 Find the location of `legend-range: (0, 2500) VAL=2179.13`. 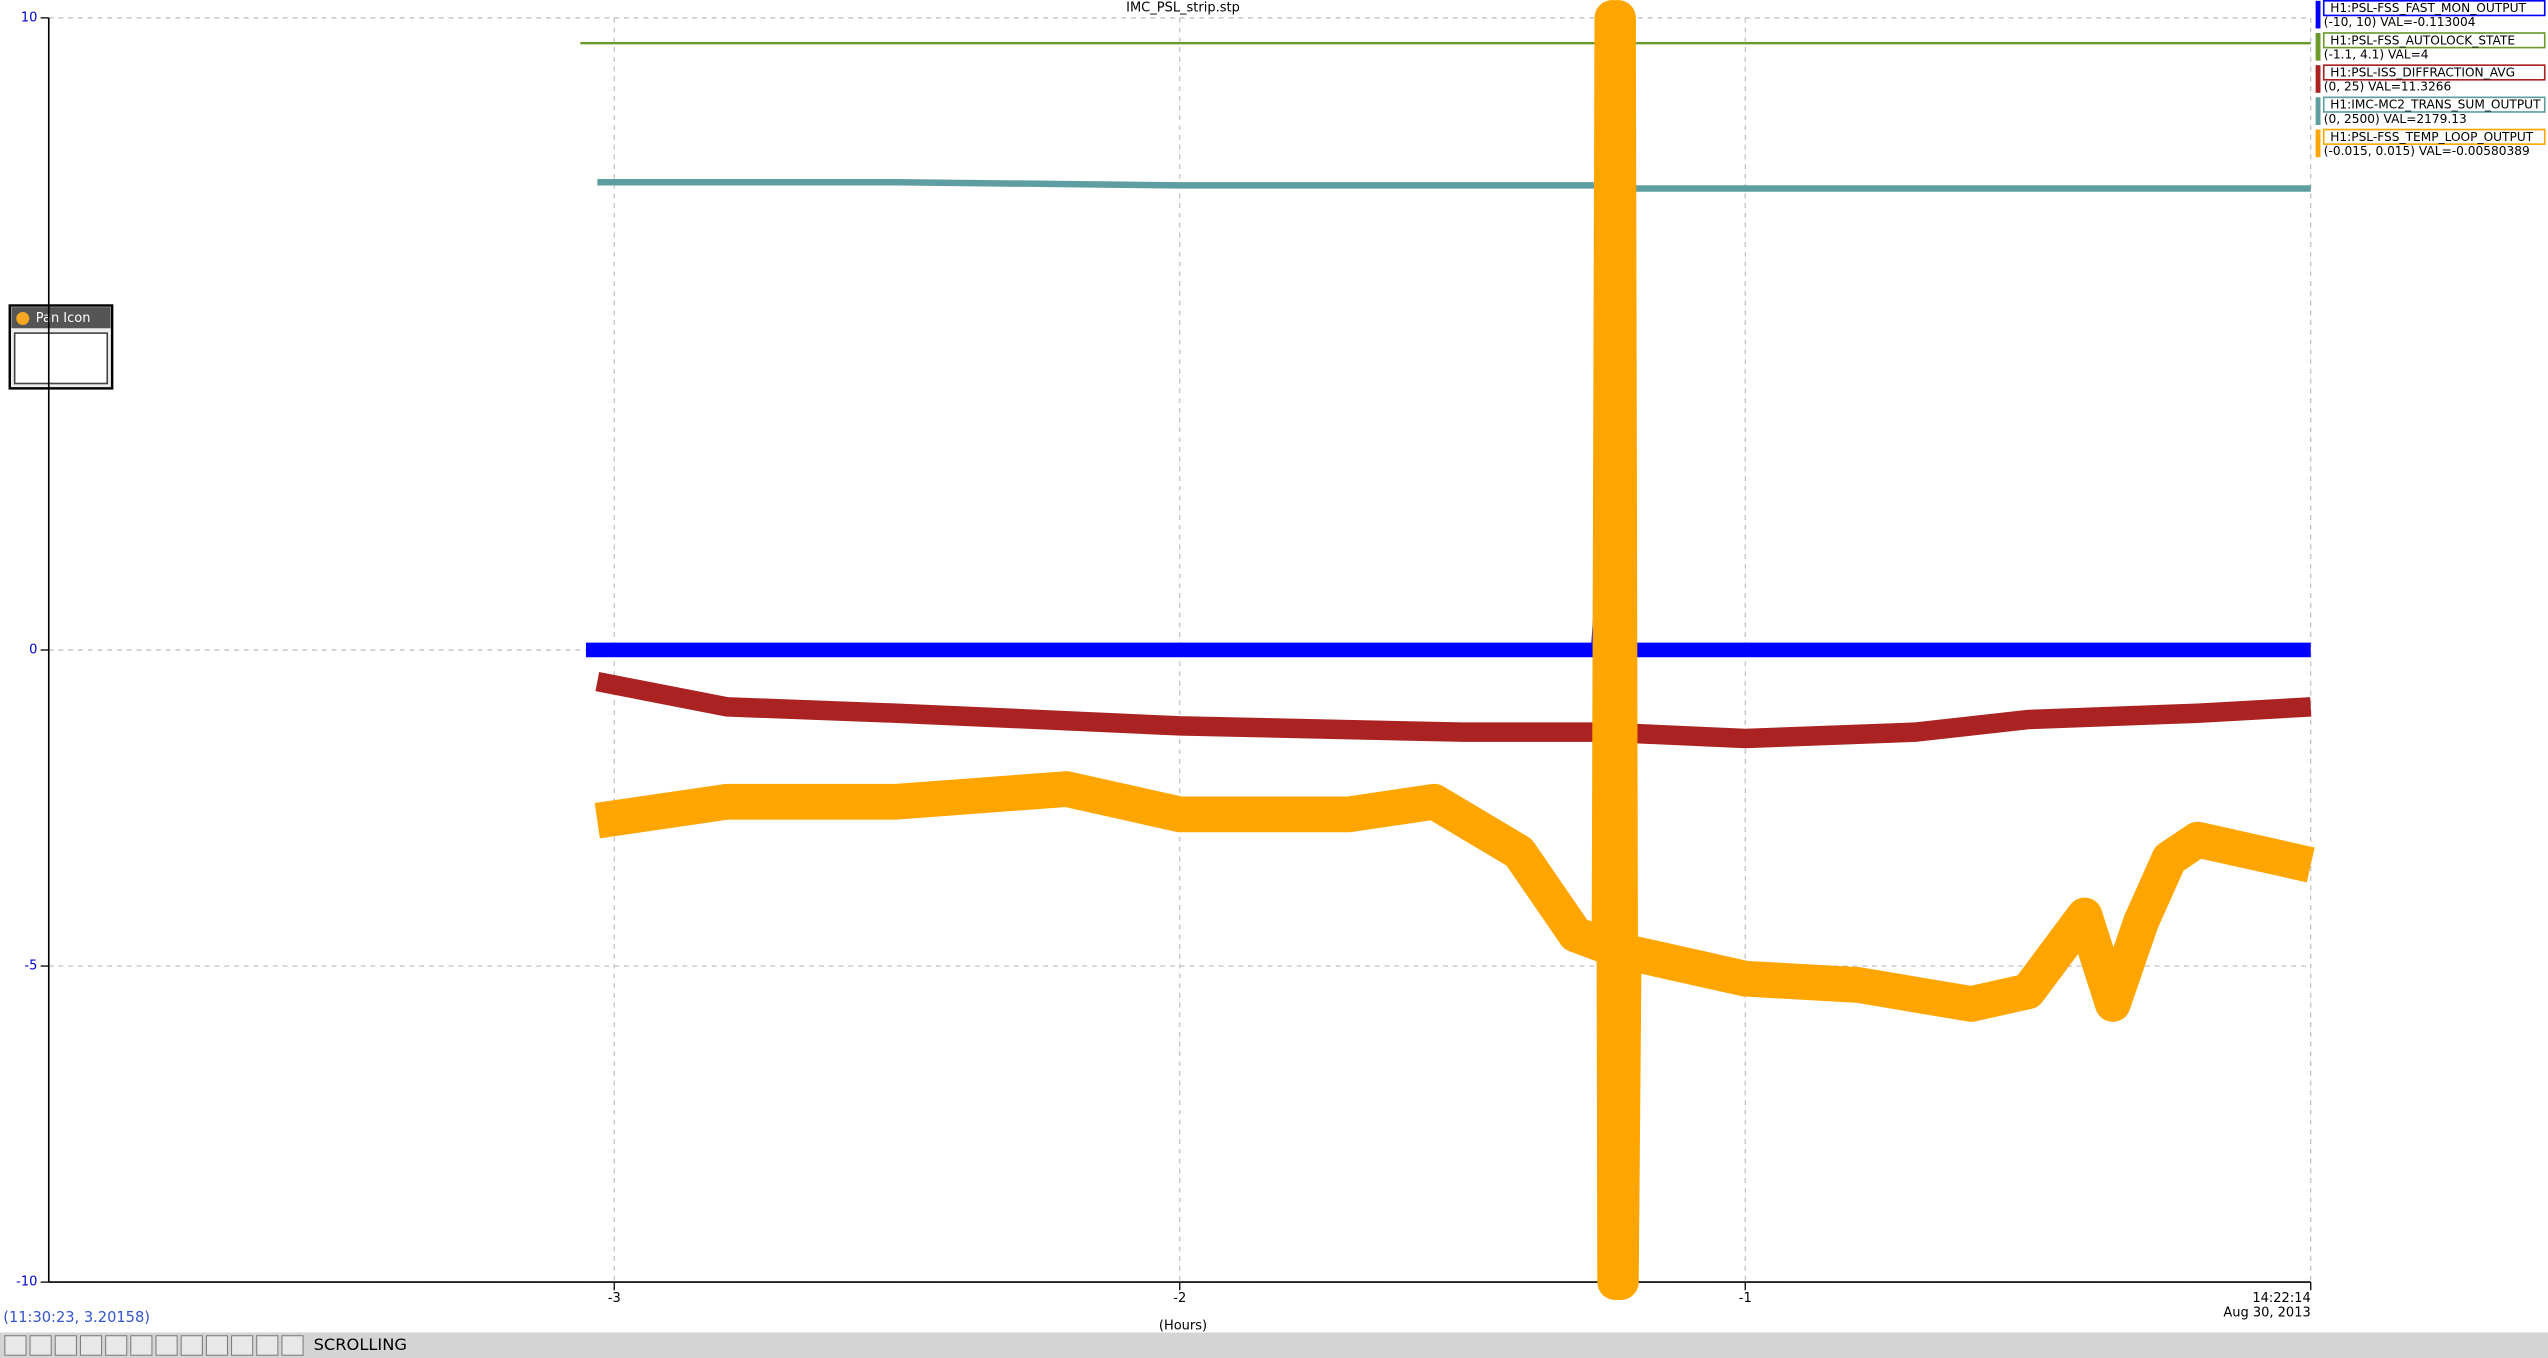

legend-range: (0, 2500) VAL=2179.13 is located at coordinates (2395, 119).